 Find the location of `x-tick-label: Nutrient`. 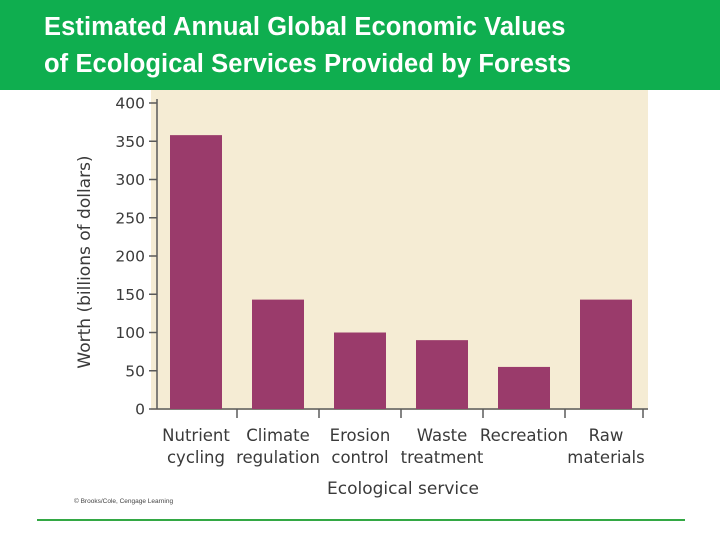

x-tick-label: Nutrient is located at coordinates (196, 435).